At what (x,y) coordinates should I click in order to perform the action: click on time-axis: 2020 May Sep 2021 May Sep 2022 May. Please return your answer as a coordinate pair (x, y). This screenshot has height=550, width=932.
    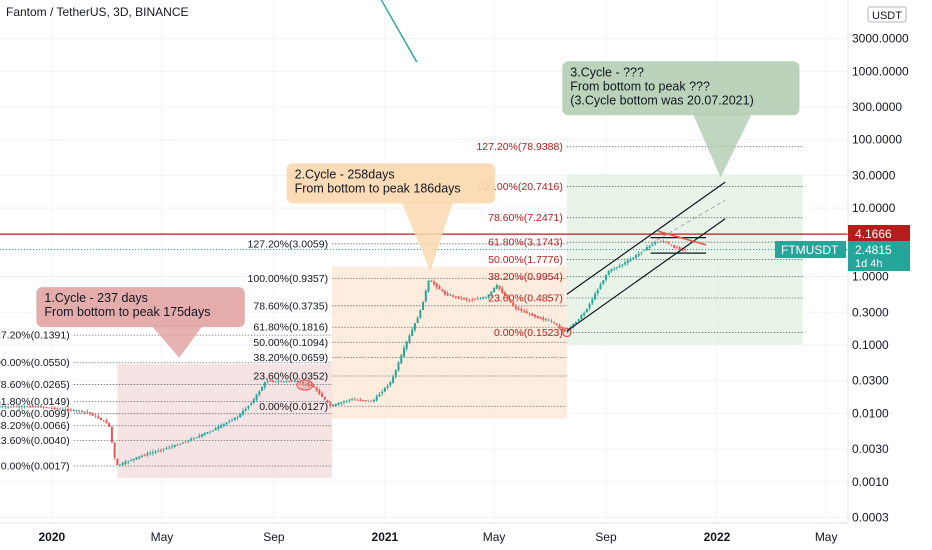
    Looking at the image, I should click on (466, 536).